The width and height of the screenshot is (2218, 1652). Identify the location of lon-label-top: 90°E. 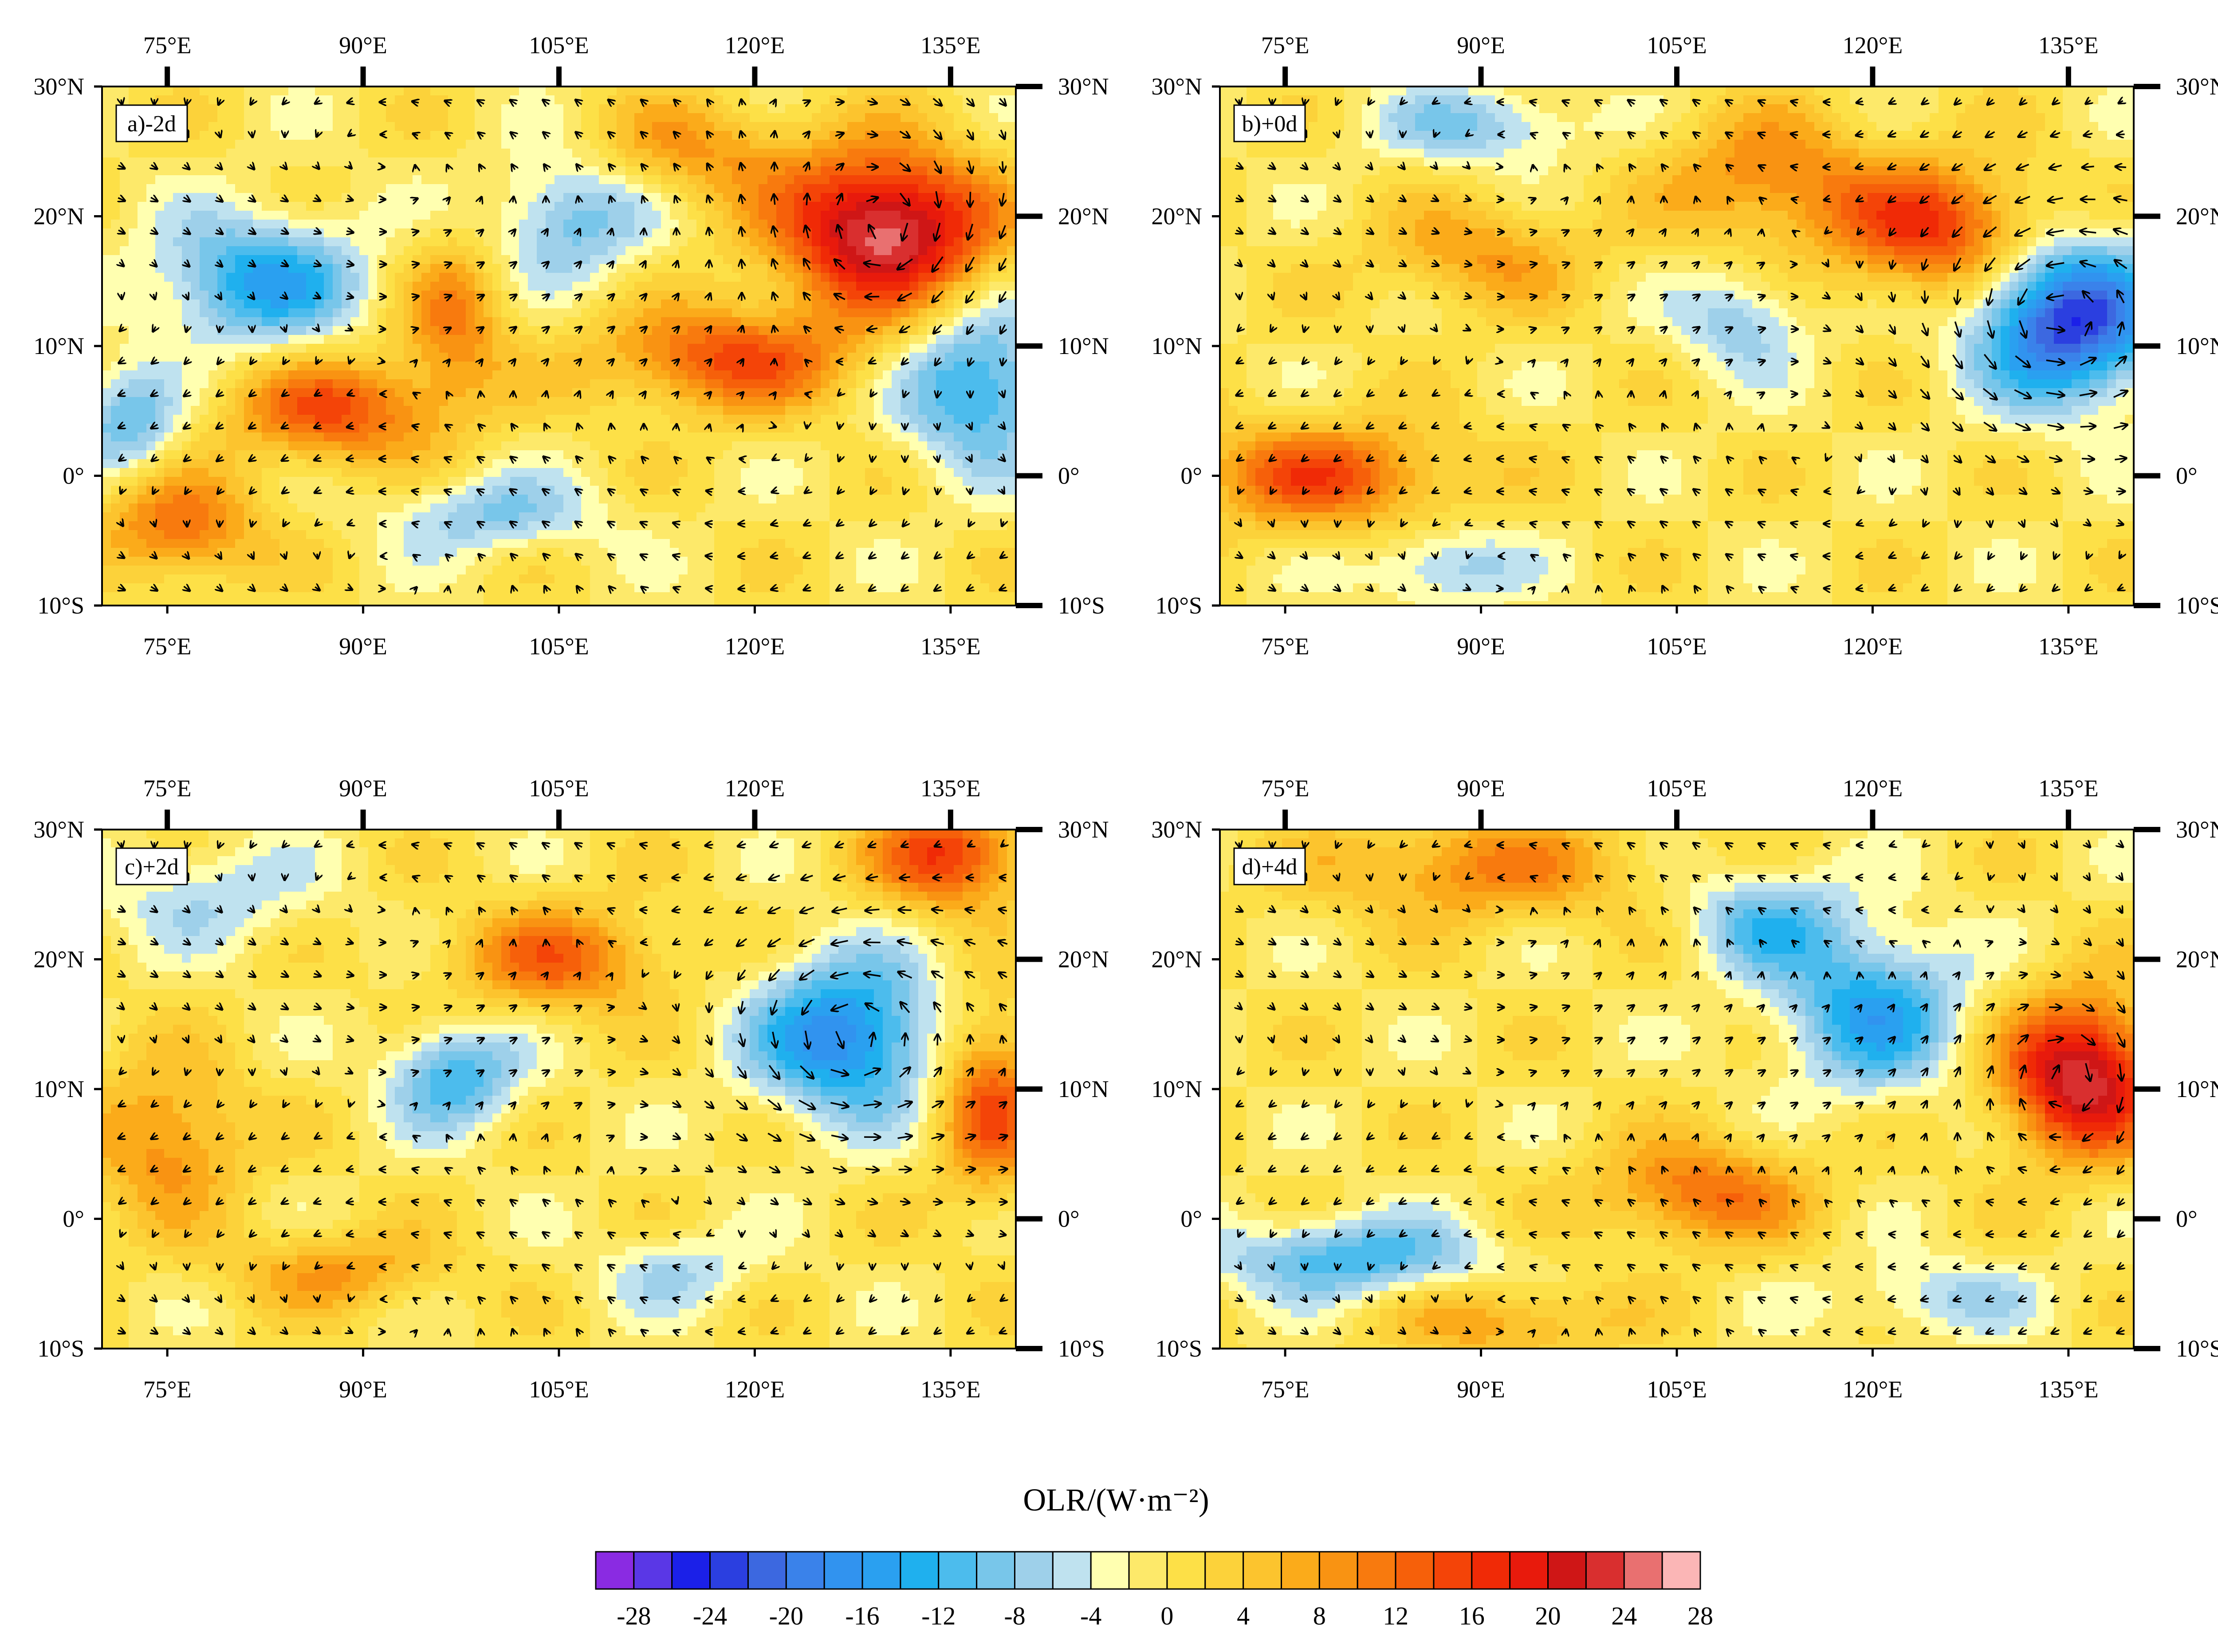
(363, 788).